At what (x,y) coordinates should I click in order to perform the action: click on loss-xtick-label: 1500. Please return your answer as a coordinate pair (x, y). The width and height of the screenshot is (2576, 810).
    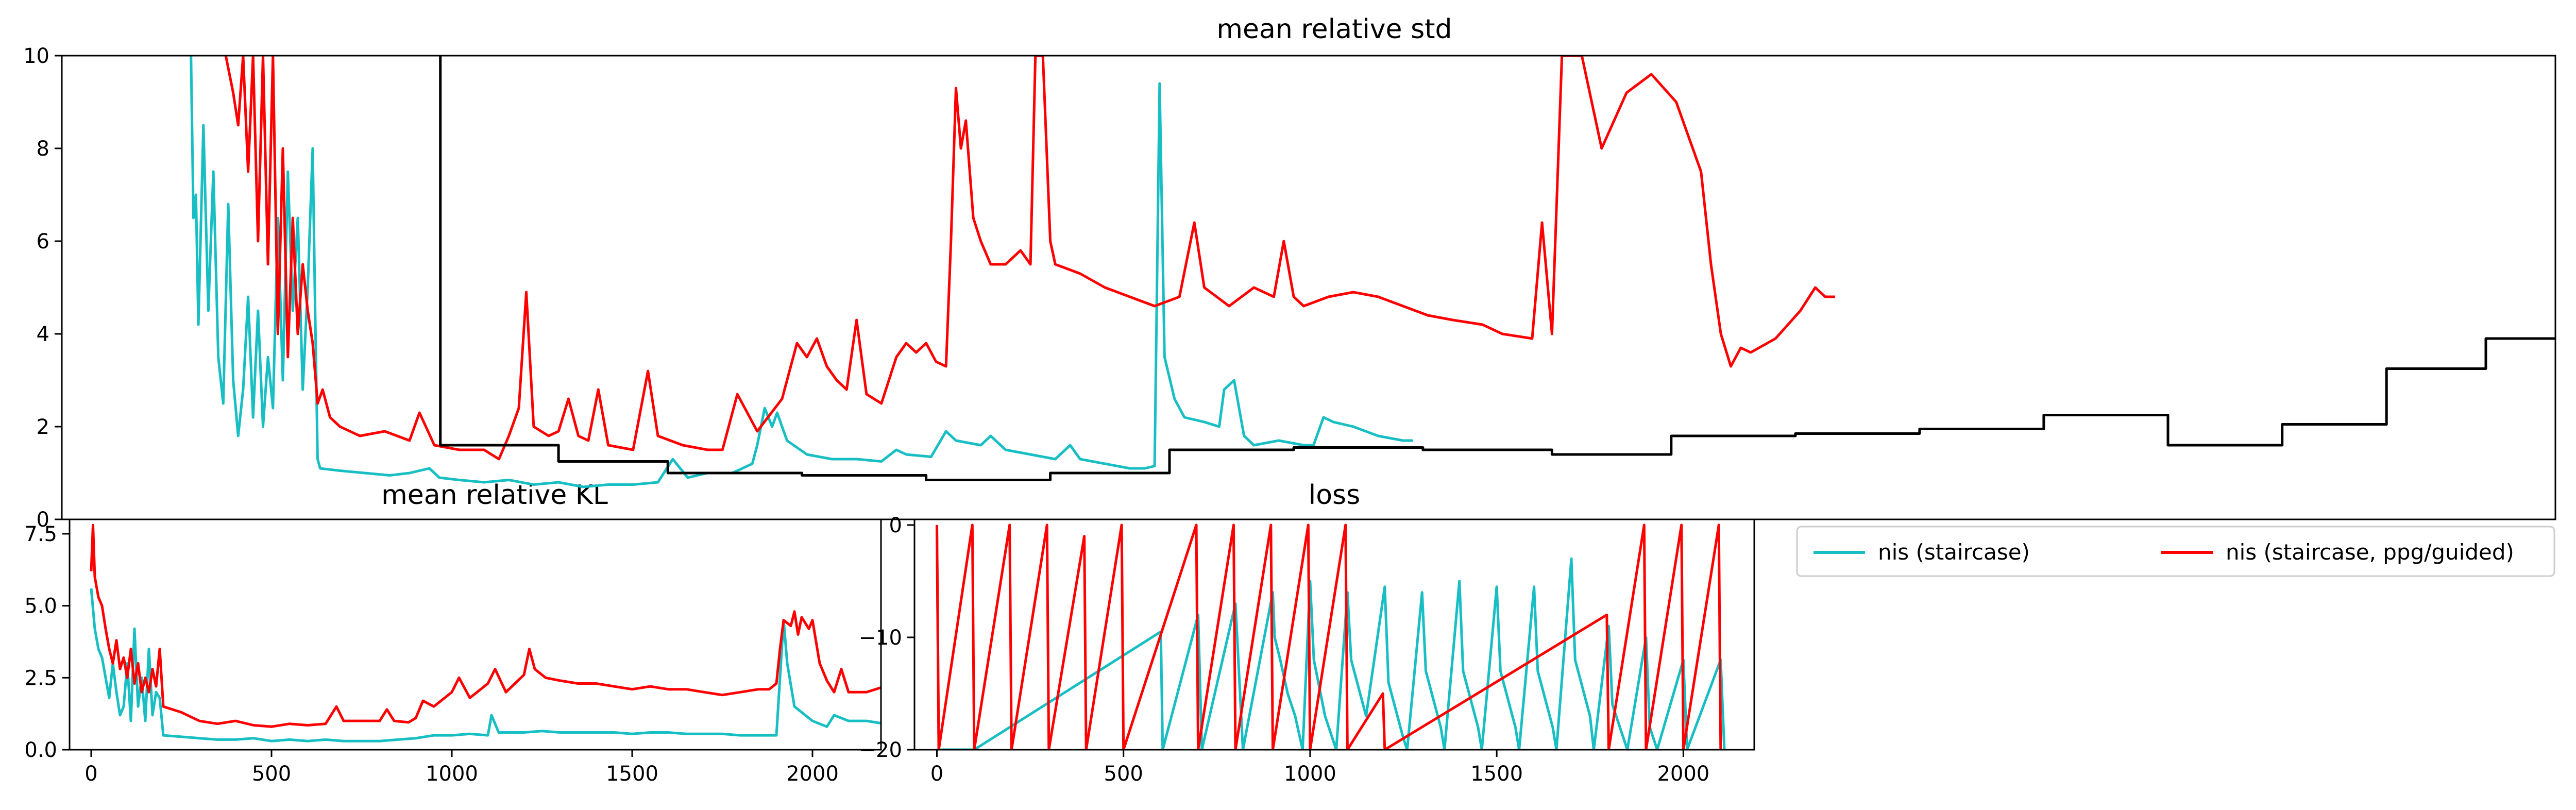
    Looking at the image, I should click on (1496, 774).